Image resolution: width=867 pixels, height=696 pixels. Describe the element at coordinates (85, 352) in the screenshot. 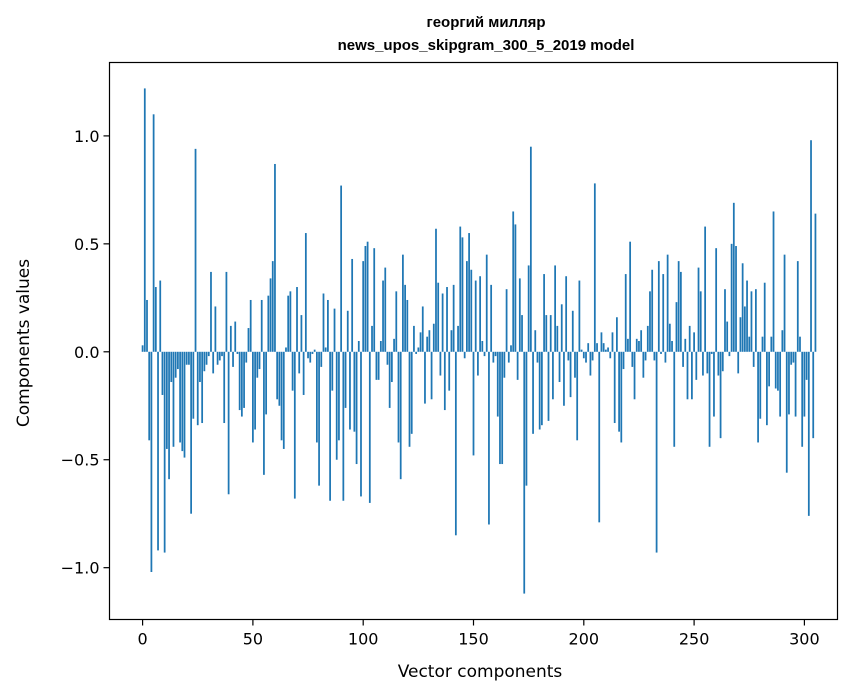

I see `y-axis-ticks: −1.0 −0.5 0.0 0.5 1.0` at that location.